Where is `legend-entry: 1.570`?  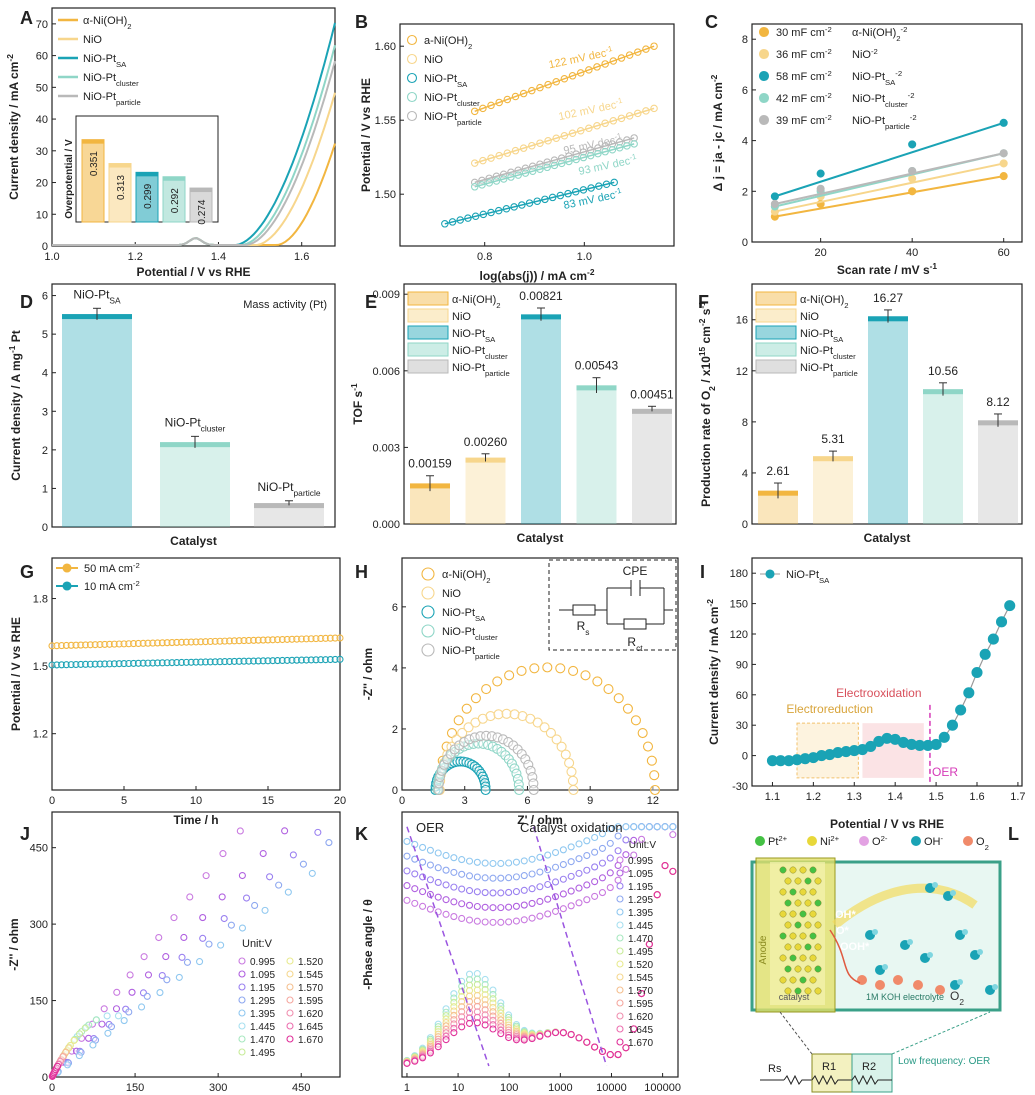
legend-entry: 1.570 is located at coordinates (640, 991).